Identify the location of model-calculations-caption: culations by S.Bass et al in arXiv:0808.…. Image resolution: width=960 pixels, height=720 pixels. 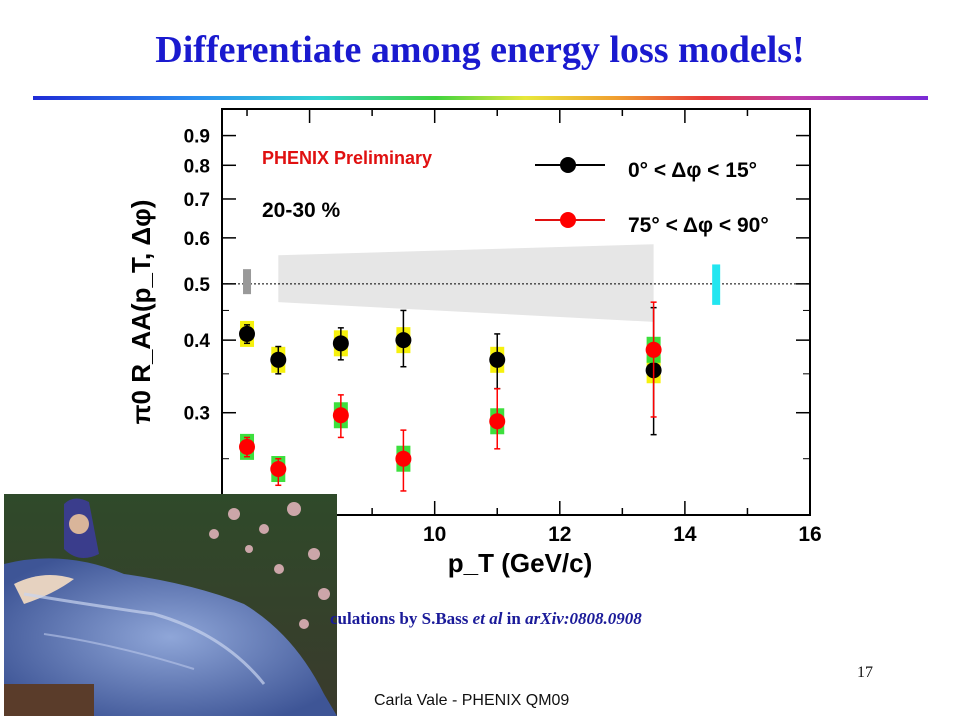
(486, 619).